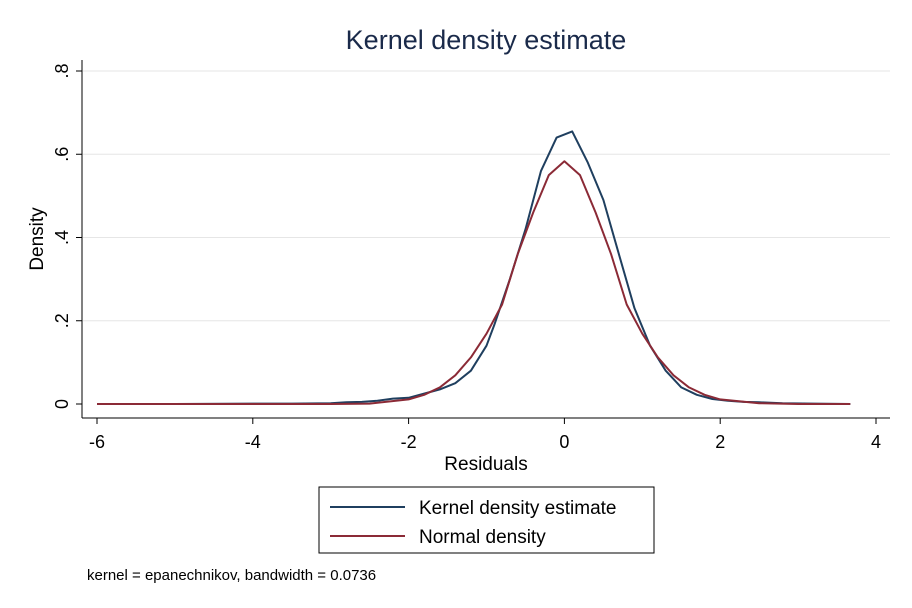 This screenshot has width=912, height=608. What do you see at coordinates (564, 442) in the screenshot?
I see `x-tick-label: 0` at bounding box center [564, 442].